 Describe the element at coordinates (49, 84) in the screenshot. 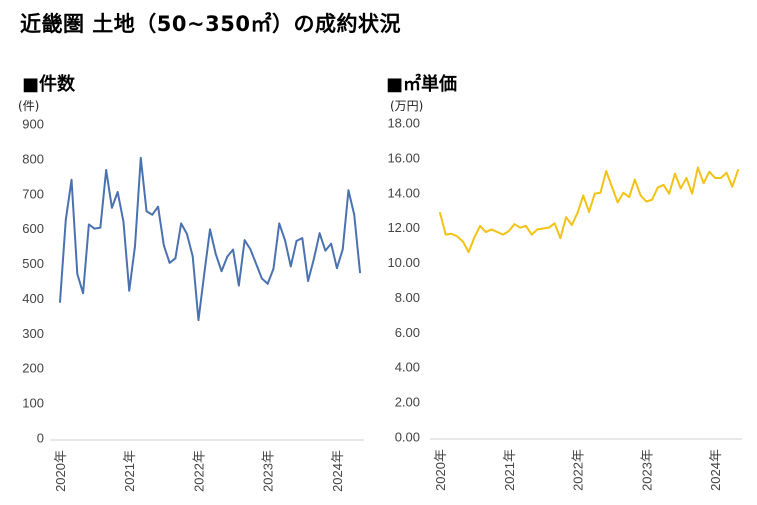

I see `left-chart-title: ■件数` at that location.